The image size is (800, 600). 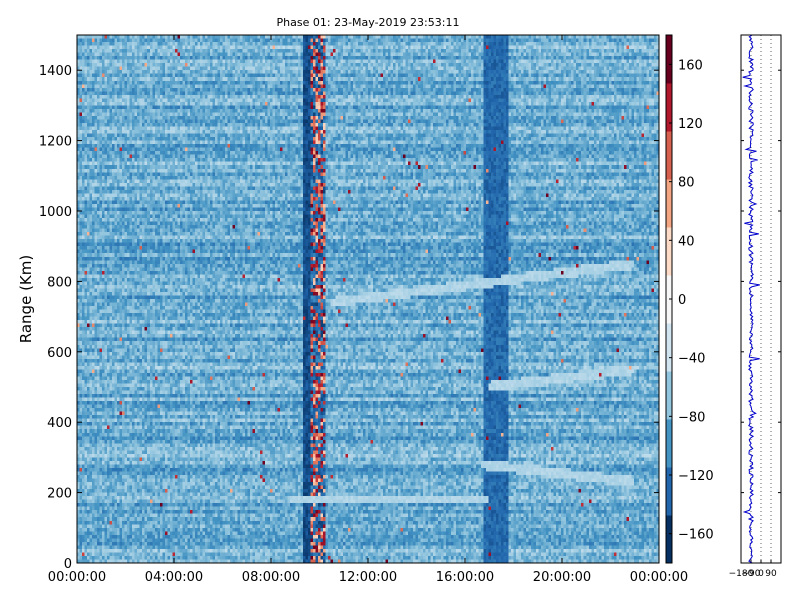 What do you see at coordinates (696, 535) in the screenshot?
I see `colorbar-tick-label: −160` at bounding box center [696, 535].